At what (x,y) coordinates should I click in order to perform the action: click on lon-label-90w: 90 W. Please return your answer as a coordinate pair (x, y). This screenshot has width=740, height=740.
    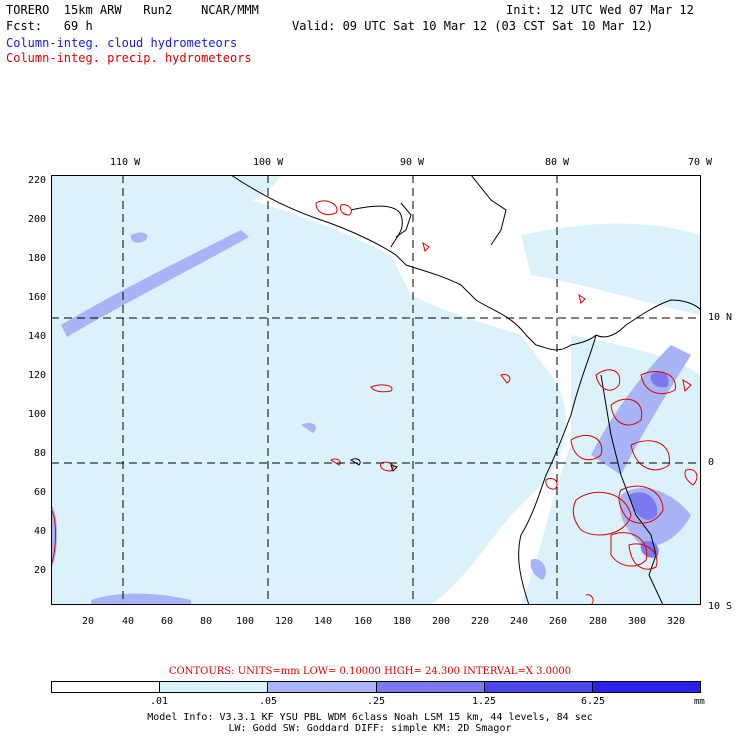
    Looking at the image, I should click on (412, 162).